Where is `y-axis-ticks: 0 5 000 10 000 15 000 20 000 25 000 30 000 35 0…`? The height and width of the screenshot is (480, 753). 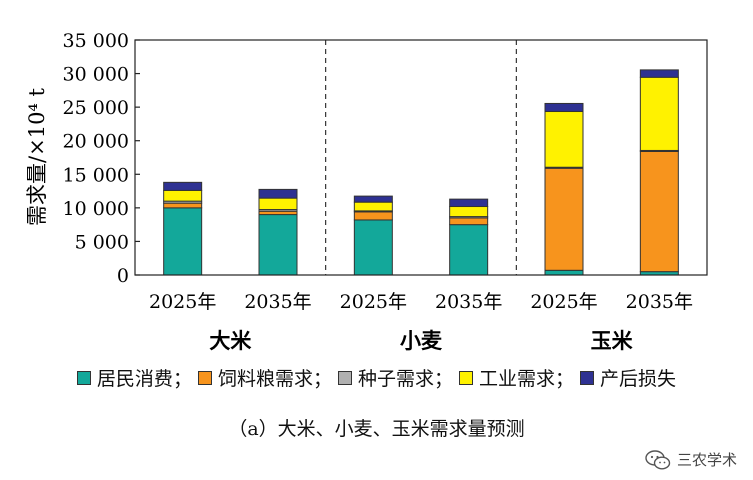 y-axis-ticks: 0 5 000 10 000 15 000 20 000 25 000 30 000 35 0… is located at coordinates (101, 158).